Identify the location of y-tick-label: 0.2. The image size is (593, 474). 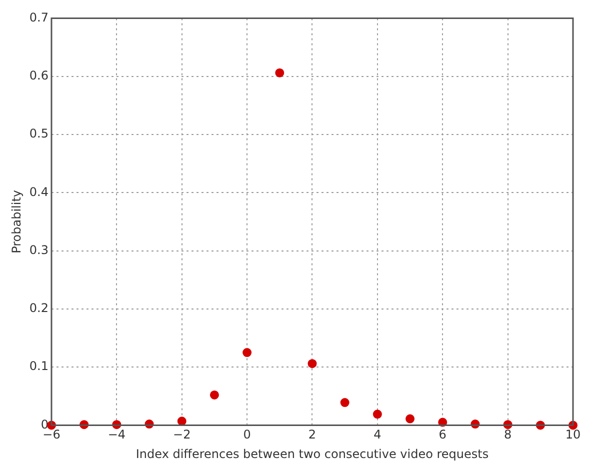
(38, 308).